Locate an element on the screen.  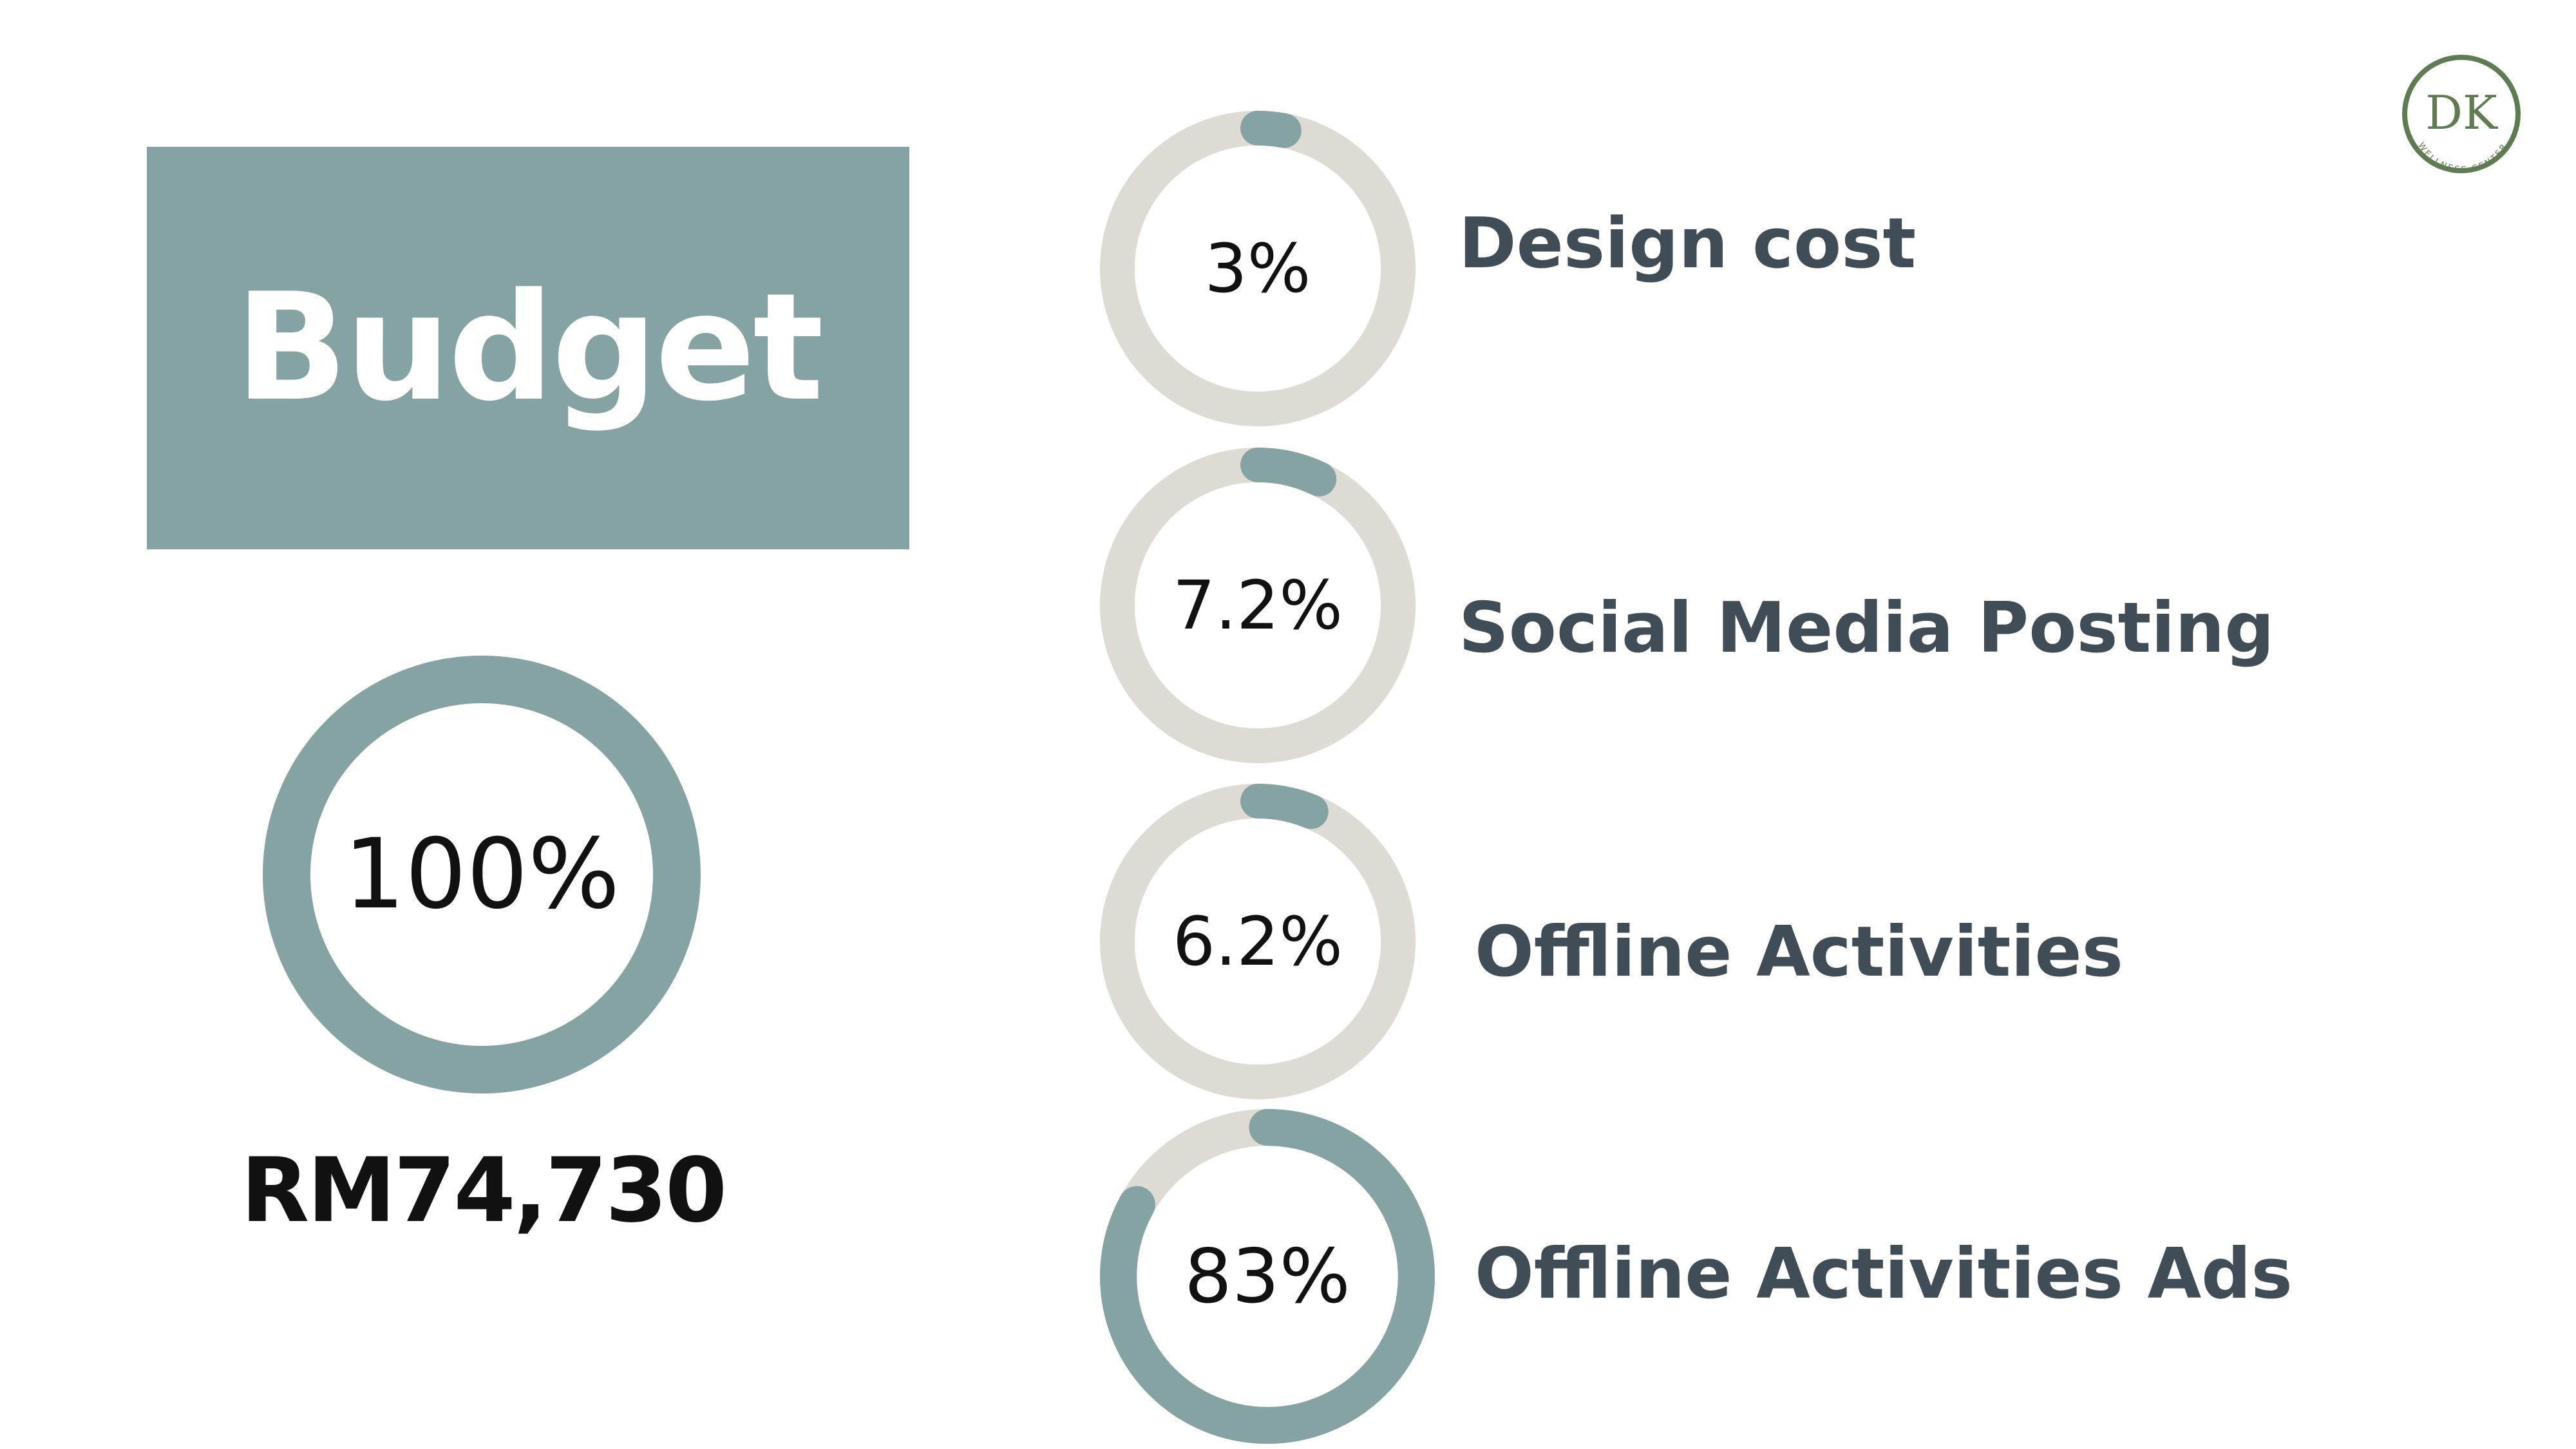
donut-social-media-posting: 7.2% is located at coordinates (1257, 605).